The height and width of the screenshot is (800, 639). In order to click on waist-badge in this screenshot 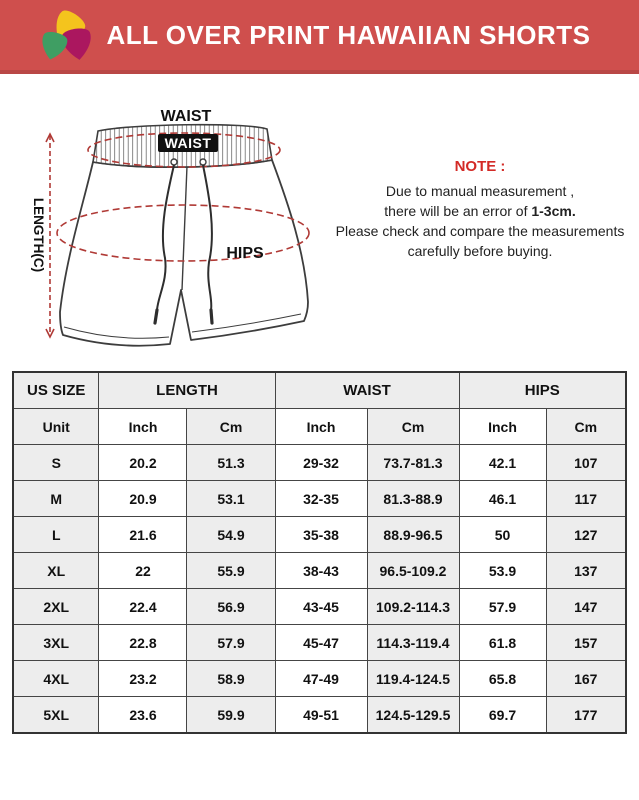, I will do `click(188, 143)`.